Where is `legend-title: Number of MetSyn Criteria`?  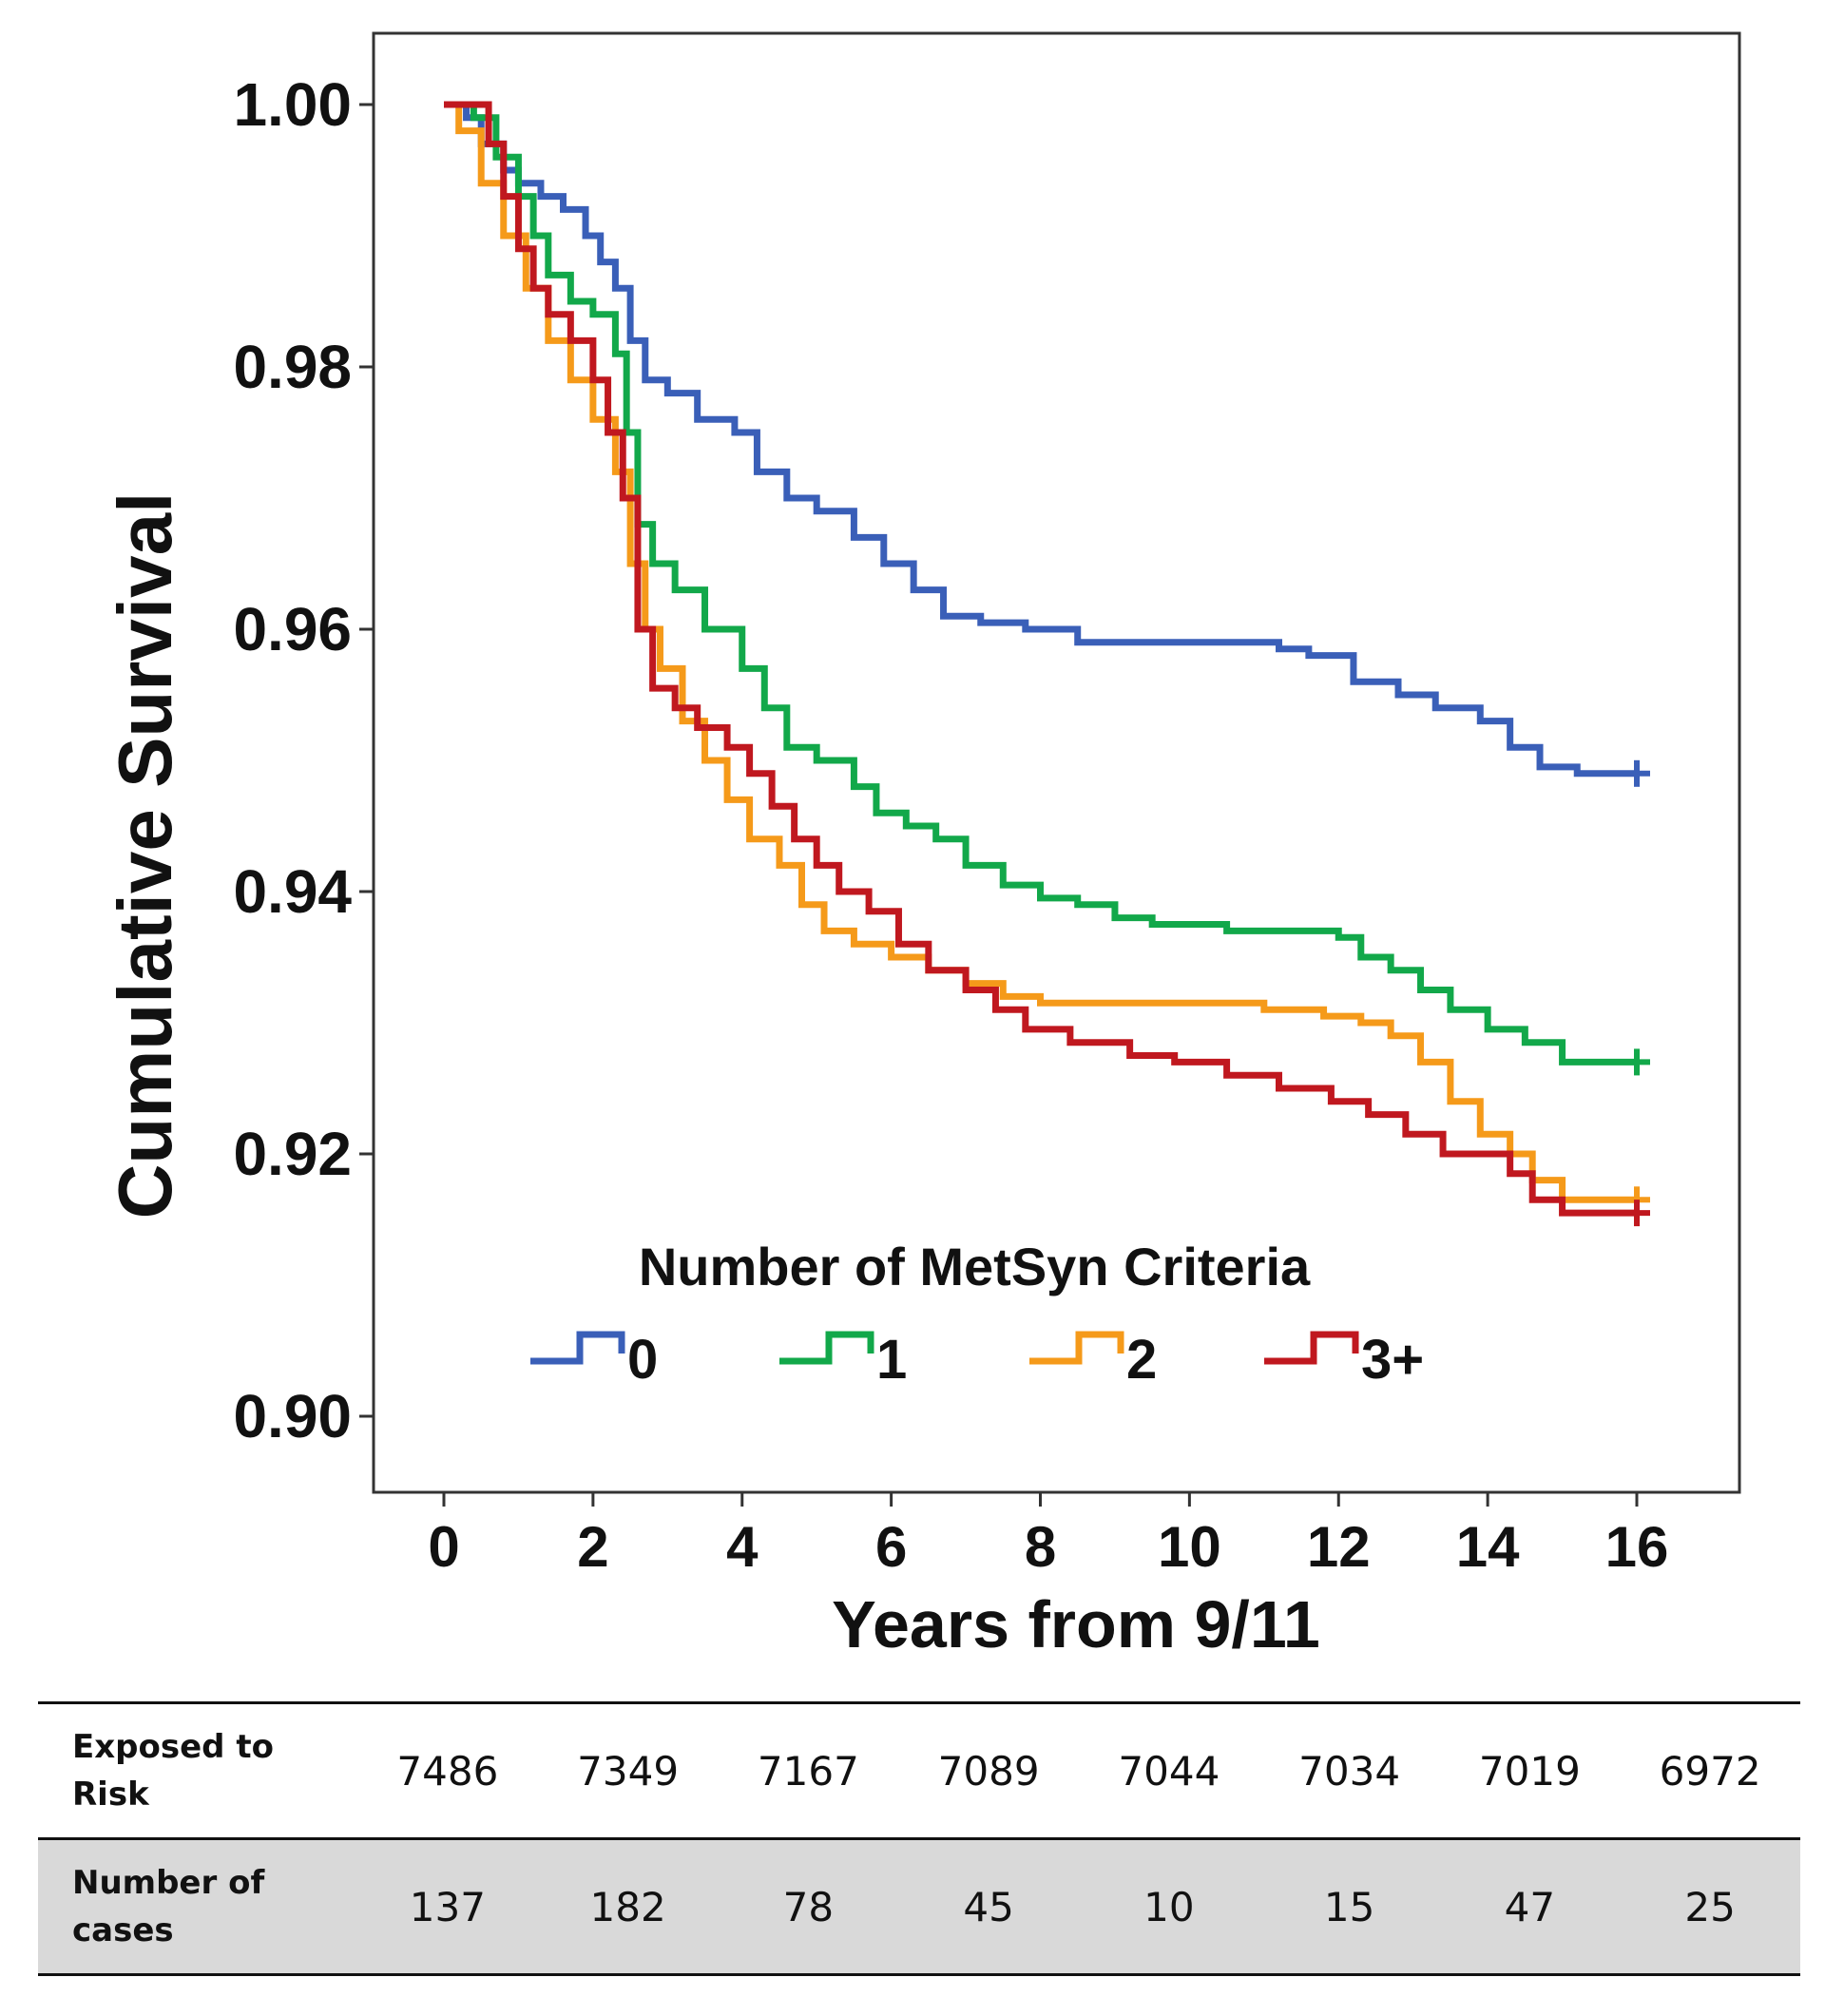
legend-title: Number of MetSyn Criteria is located at coordinates (975, 1266).